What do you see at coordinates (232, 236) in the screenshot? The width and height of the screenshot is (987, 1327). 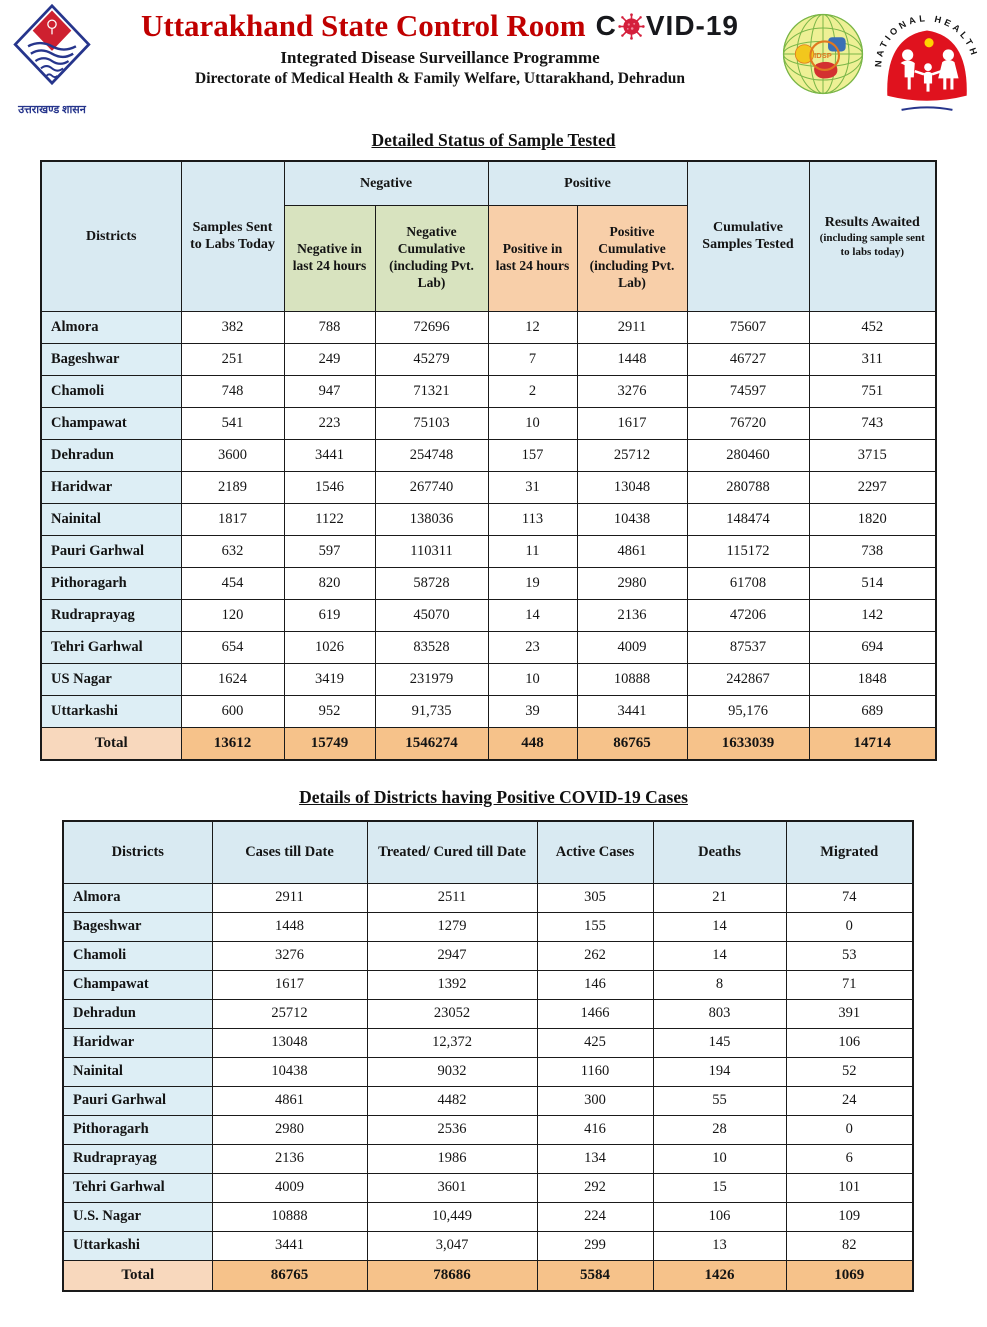 I see `col-header-samples-sent: Samples Sent to Labs Today` at bounding box center [232, 236].